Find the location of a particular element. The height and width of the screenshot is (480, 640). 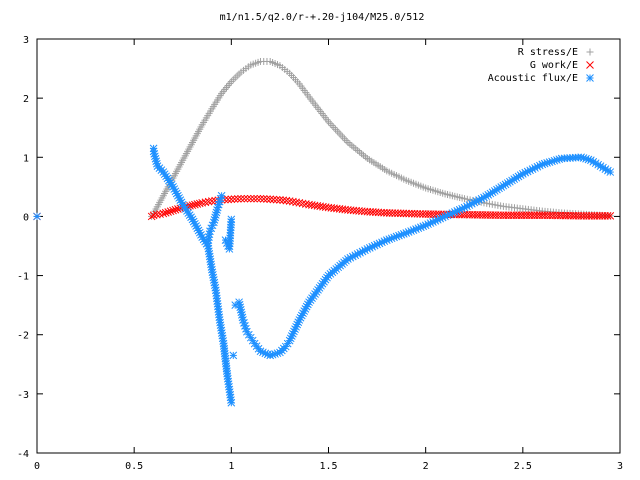

chart-title: m1/n1.5/q2.0/r-+.20-j104/M25.0/512 is located at coordinates (322, 17).